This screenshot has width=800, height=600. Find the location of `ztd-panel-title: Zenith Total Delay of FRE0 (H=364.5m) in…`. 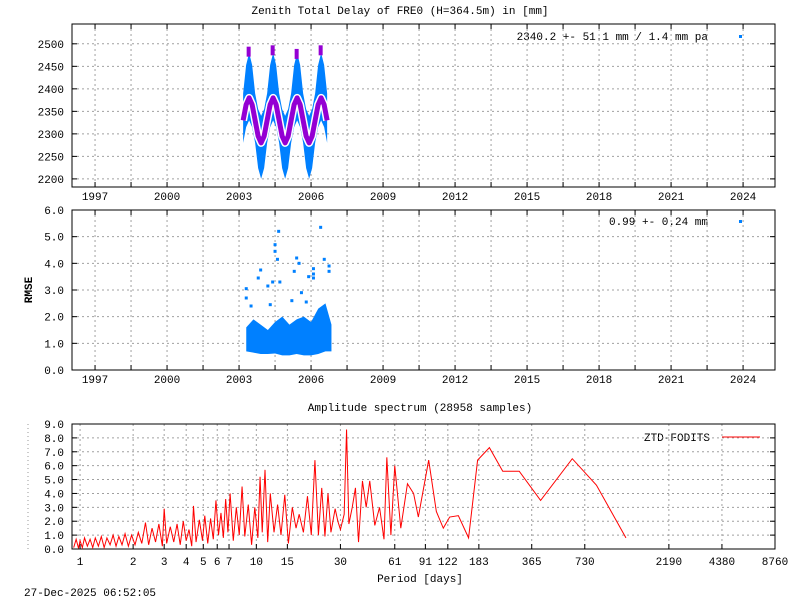

ztd-panel-title: Zenith Total Delay of FRE0 (H=364.5m) in… is located at coordinates (399, 12).